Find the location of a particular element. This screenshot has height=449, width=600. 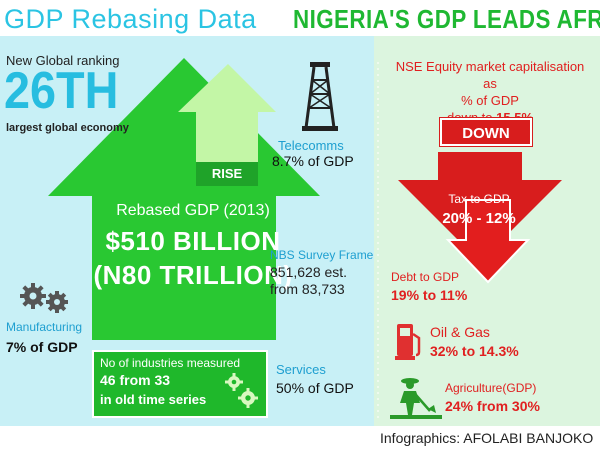

manufacturing-label: Manufacturing is located at coordinates (44, 327).